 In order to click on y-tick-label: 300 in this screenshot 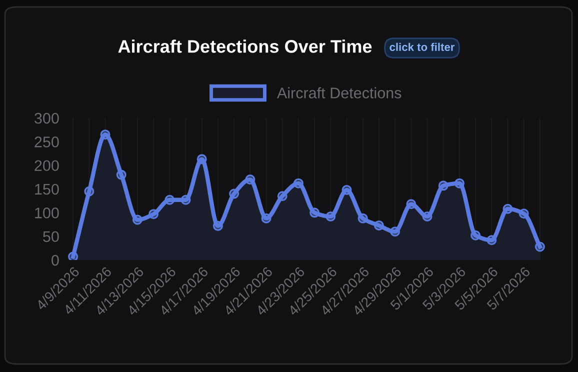, I will do `click(46, 118)`.